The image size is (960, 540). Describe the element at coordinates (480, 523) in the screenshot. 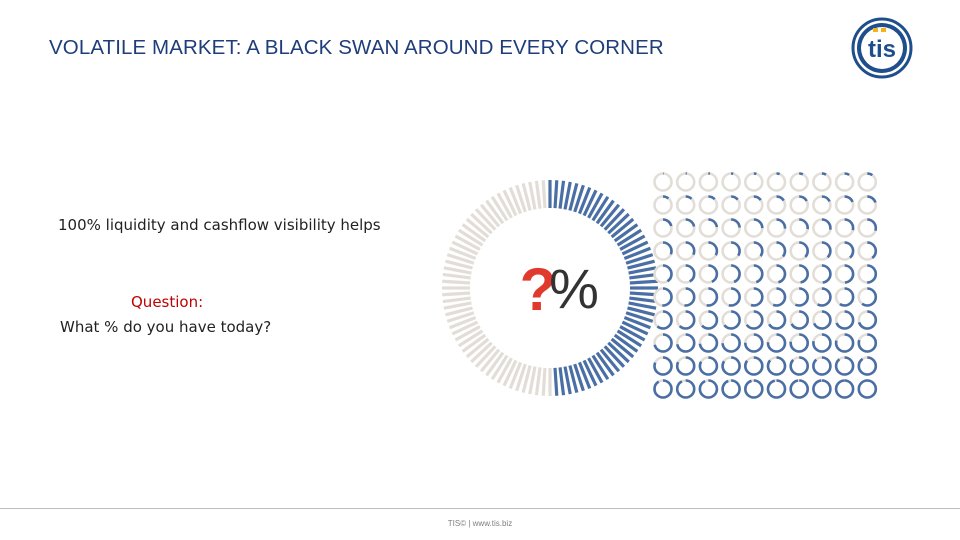

I see `footer-text: TIS© | www.tis.biz` at that location.